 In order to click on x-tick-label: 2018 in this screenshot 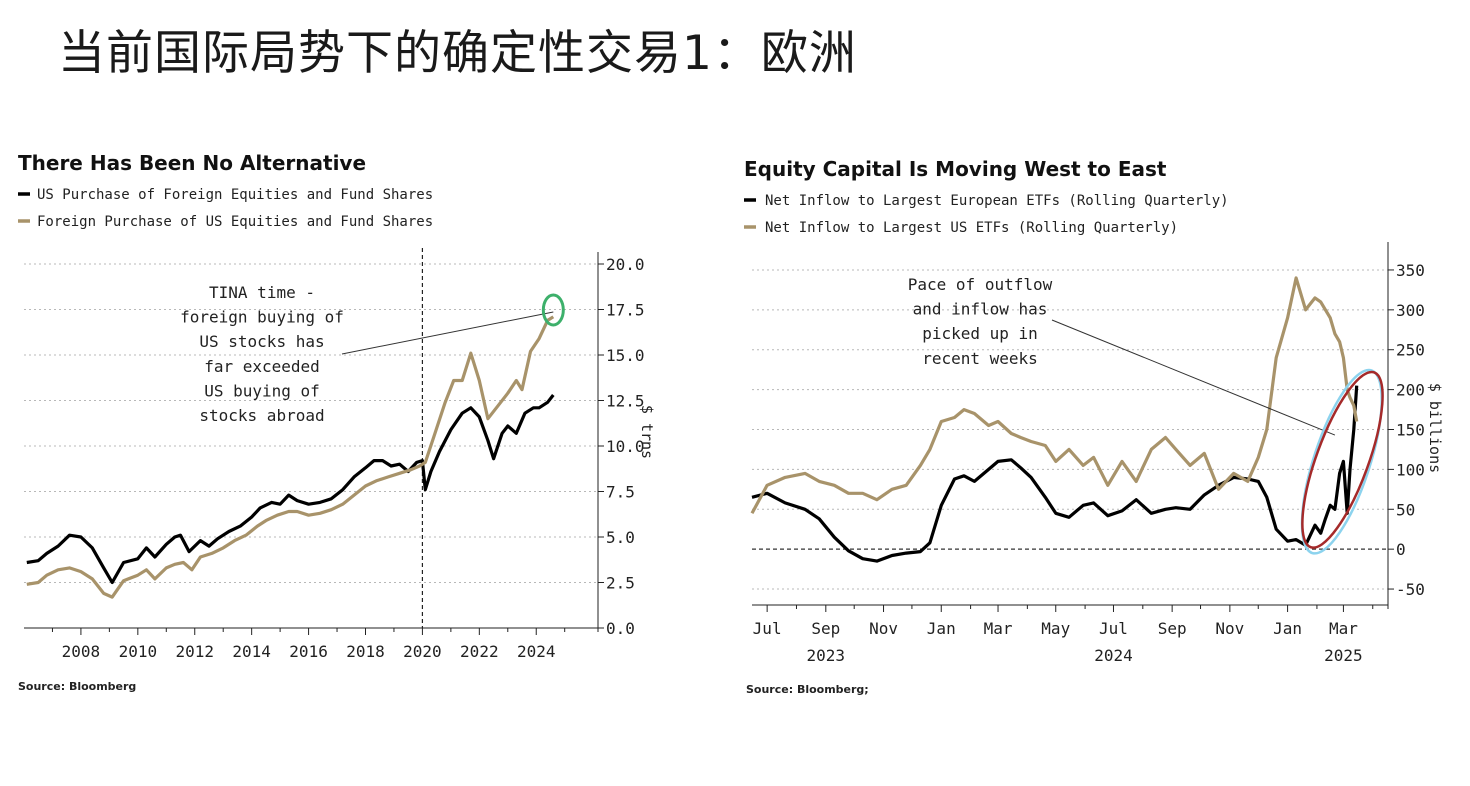, I will do `click(365, 651)`.